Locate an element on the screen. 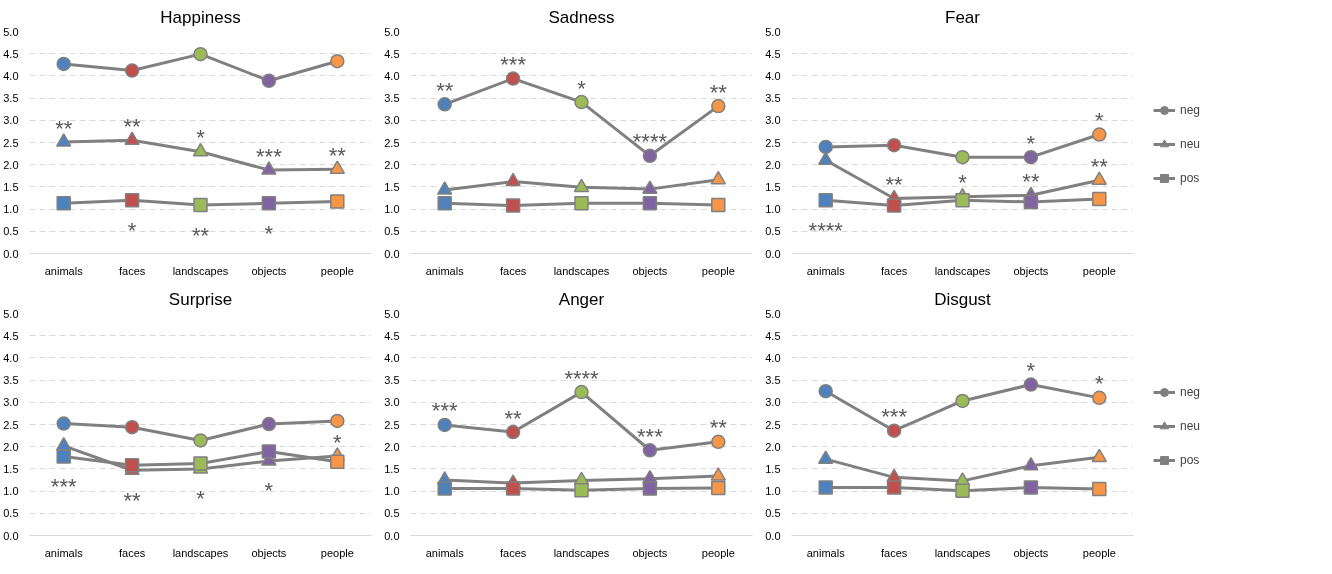 The width and height of the screenshot is (1332, 574). chart-title: Disgust is located at coordinates (963, 299).